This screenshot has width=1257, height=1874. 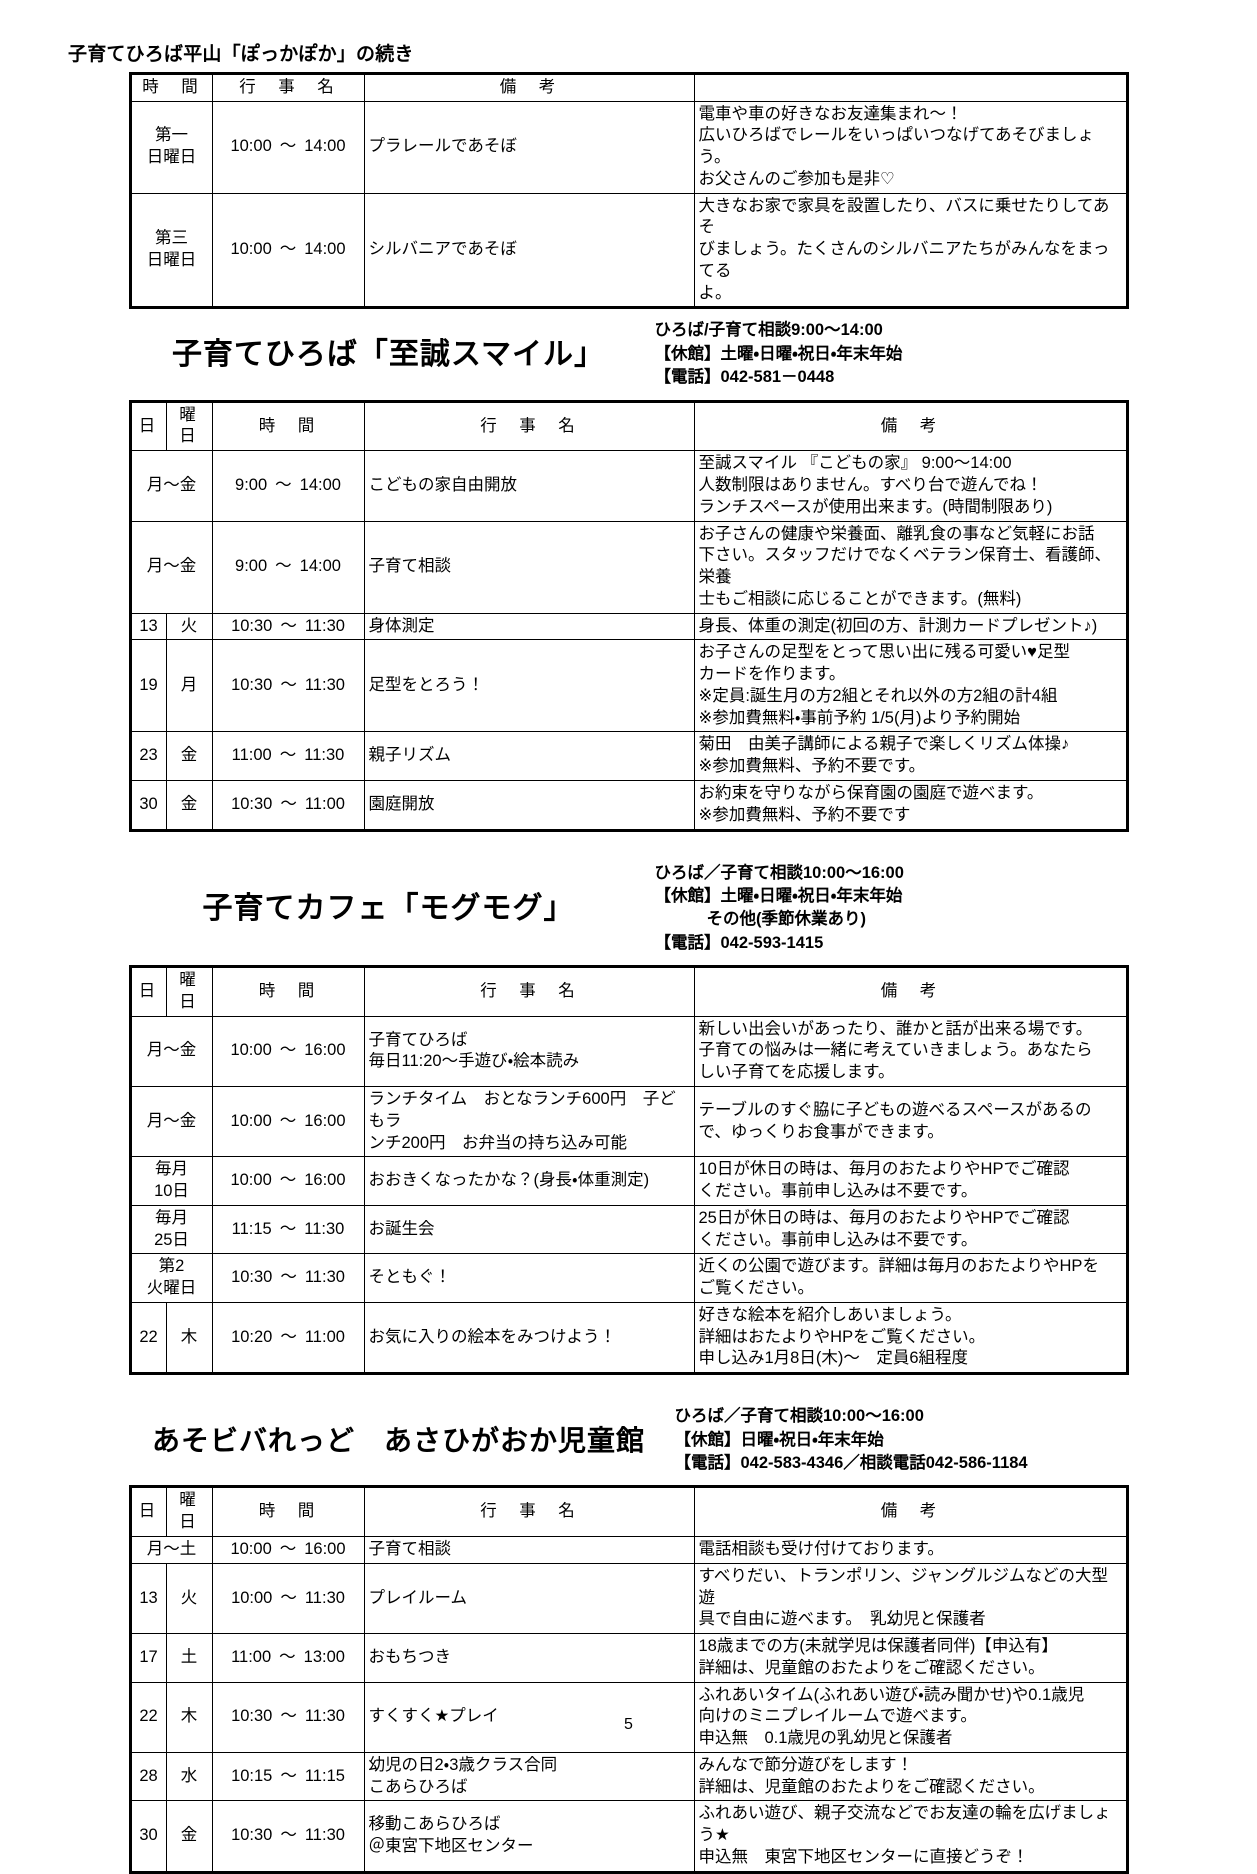 I want to click on cell-day: 第一 日曜日, so click(x=171, y=147).